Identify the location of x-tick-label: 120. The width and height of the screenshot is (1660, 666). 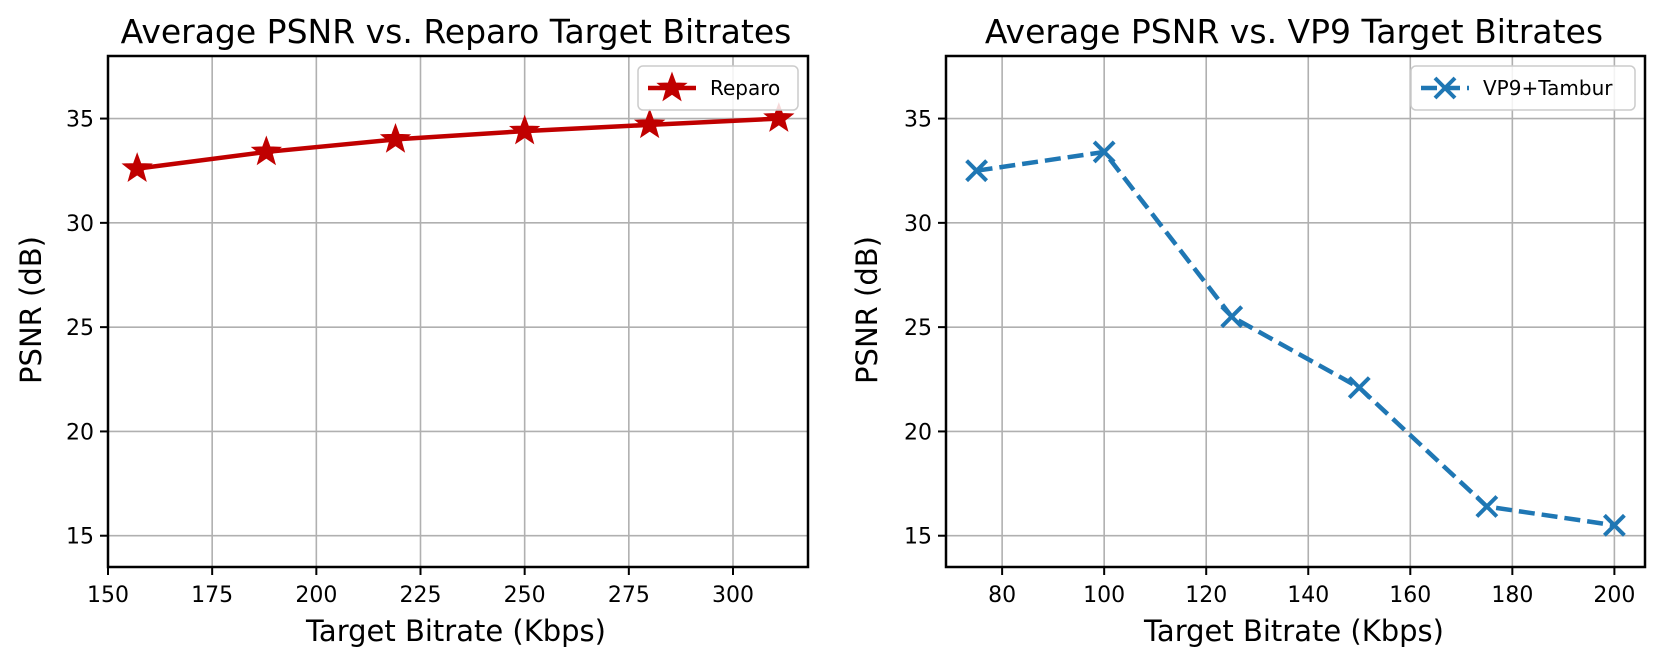
(1206, 595).